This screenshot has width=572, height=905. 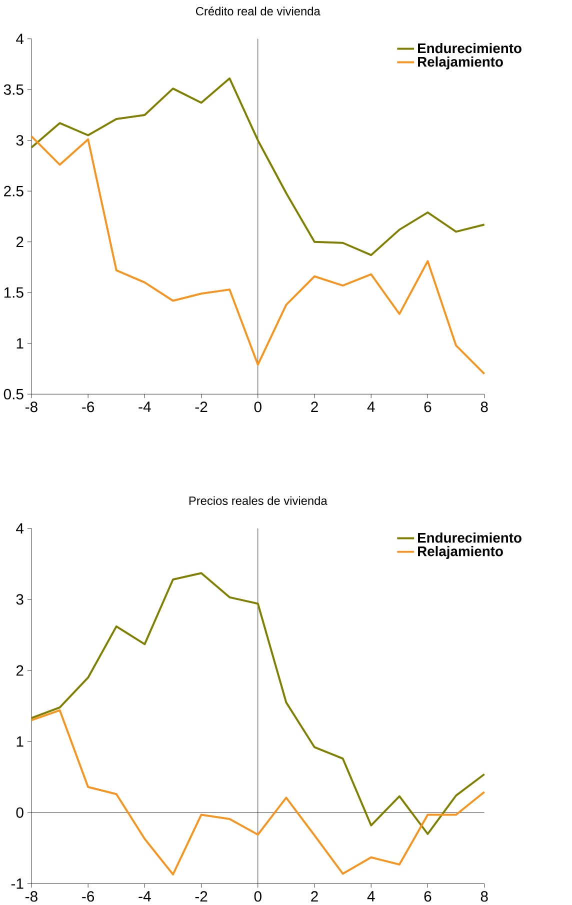 What do you see at coordinates (18, 883) in the screenshot?
I see `y-tick-label: -1` at bounding box center [18, 883].